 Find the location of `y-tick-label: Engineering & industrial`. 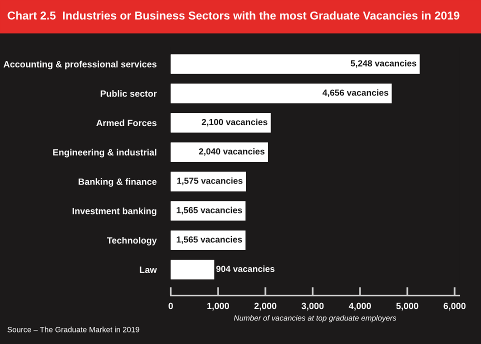

y-tick-label: Engineering & industrial is located at coordinates (104, 153).